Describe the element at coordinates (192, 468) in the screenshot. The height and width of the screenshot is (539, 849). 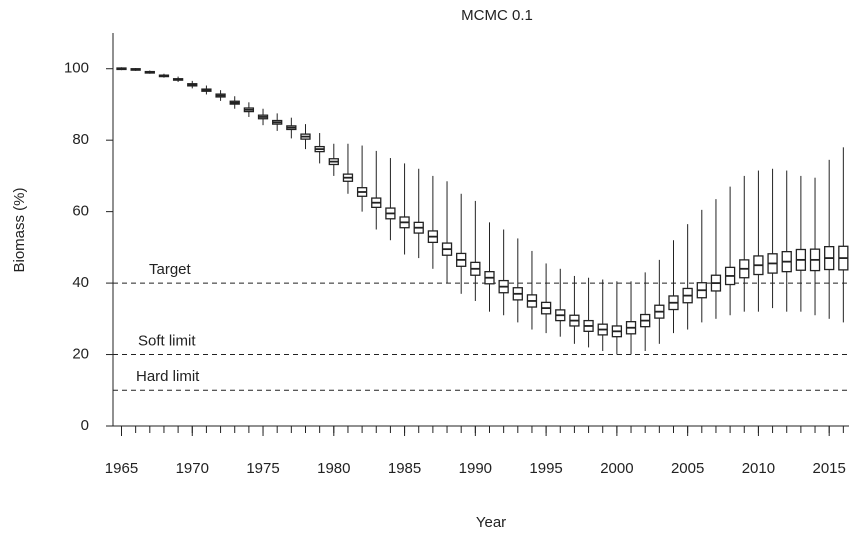
I see `x-tick-label: 1970` at that location.